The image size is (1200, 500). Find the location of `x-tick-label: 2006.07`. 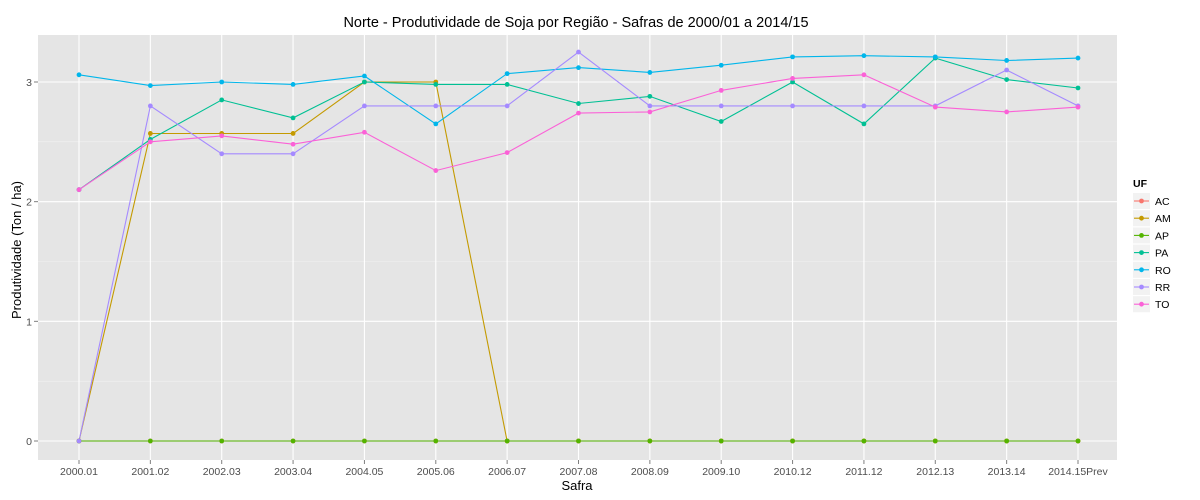

x-tick-label: 2006.07 is located at coordinates (507, 472).